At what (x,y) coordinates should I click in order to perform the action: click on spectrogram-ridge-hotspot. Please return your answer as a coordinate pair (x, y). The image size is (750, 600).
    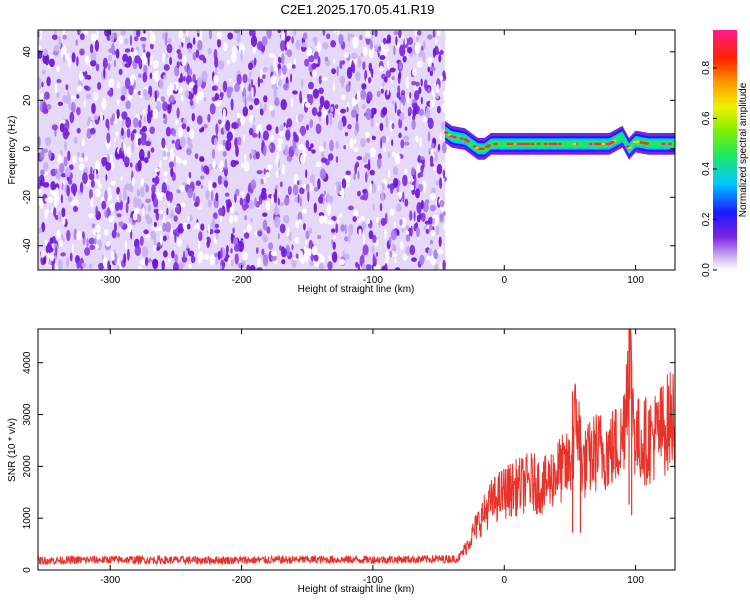
    Looking at the image, I should click on (476, 148).